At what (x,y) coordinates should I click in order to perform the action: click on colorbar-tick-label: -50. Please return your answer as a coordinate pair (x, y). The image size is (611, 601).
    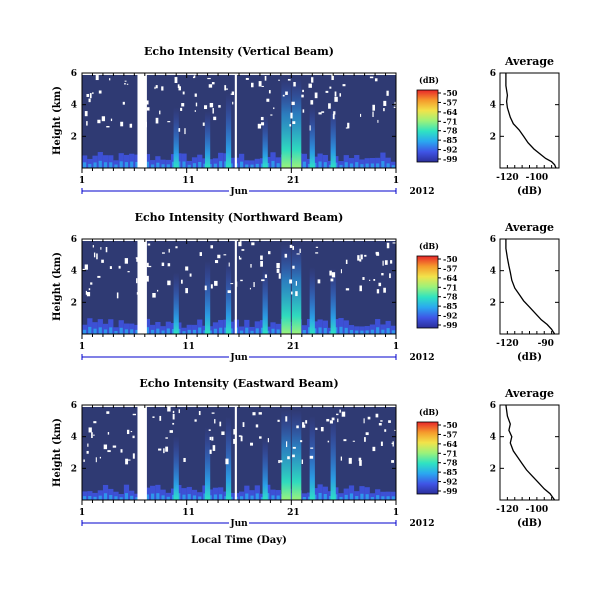
    Looking at the image, I should click on (450, 425).